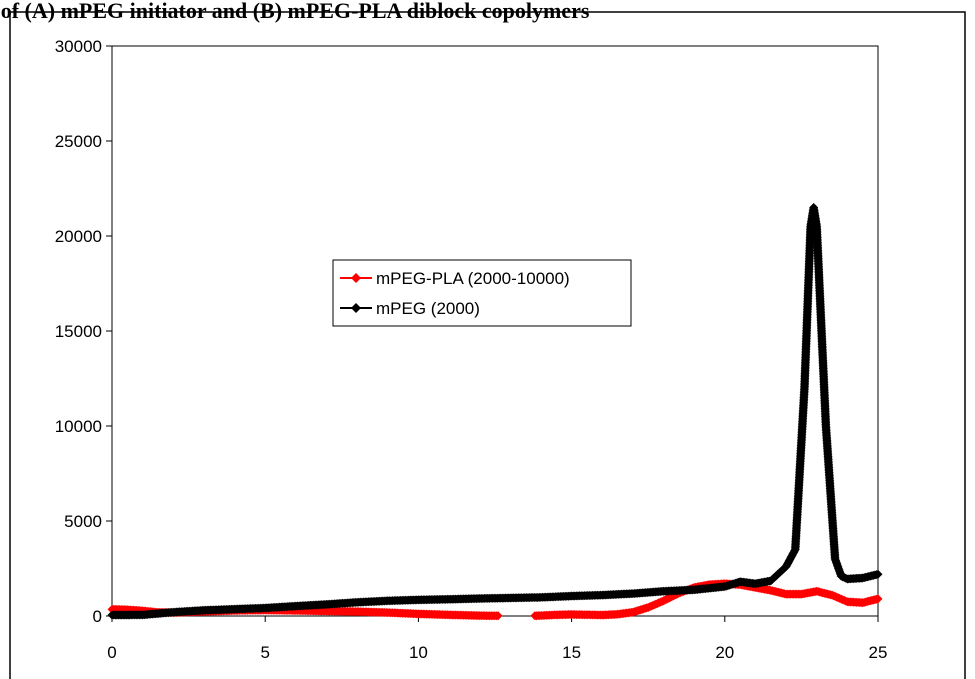  Describe the element at coordinates (264, 652) in the screenshot. I see `x-tick-label: 5` at that location.